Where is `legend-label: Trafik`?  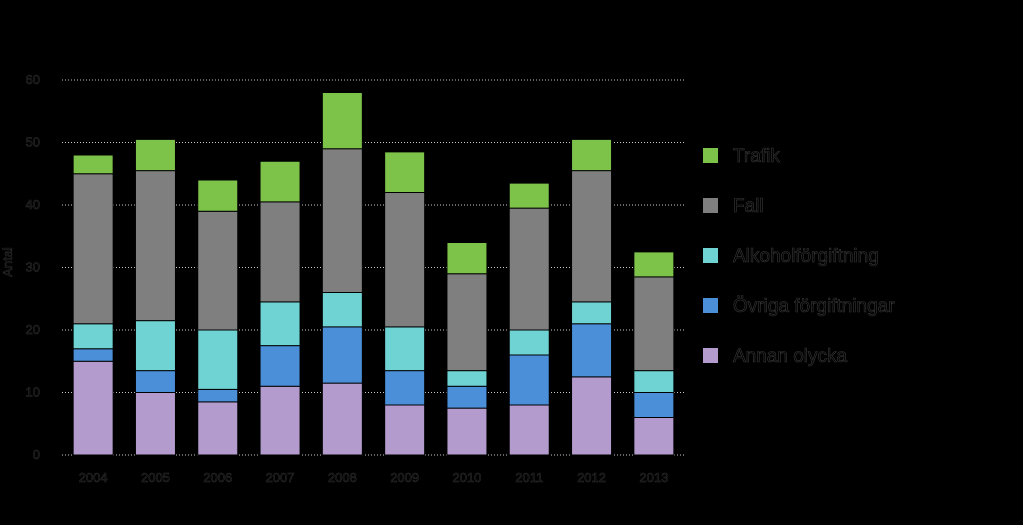
legend-label: Trafik is located at coordinates (756, 156).